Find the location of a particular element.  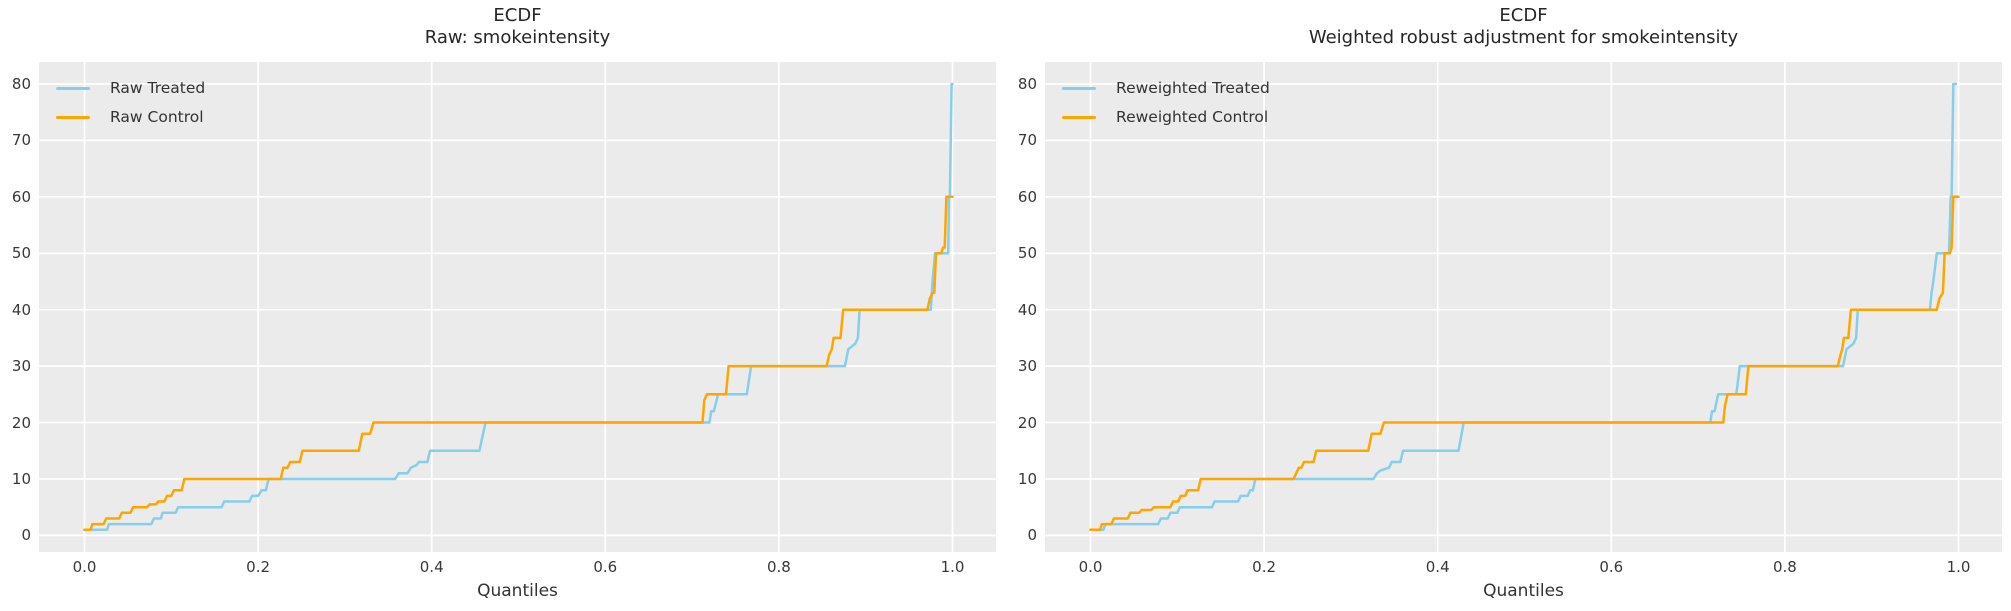

title-line-2: Raw: smokeintensity is located at coordinates (517, 37).